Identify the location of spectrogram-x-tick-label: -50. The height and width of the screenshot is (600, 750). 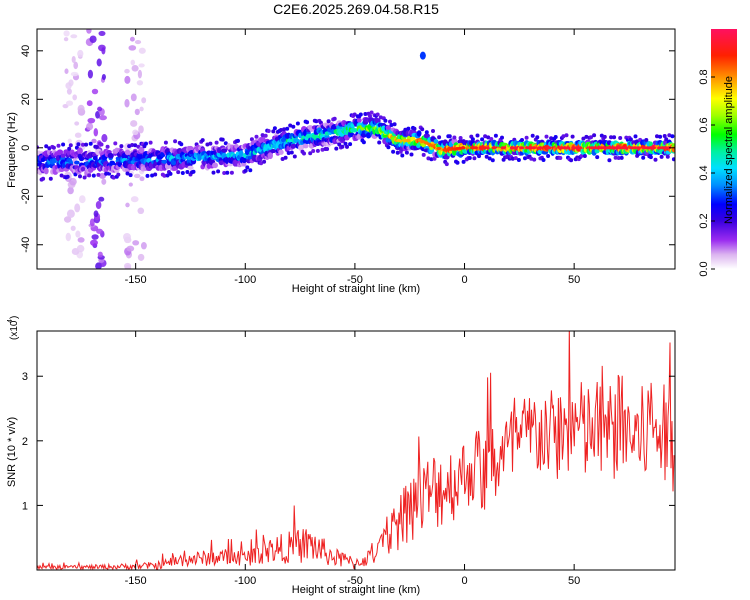
(355, 280).